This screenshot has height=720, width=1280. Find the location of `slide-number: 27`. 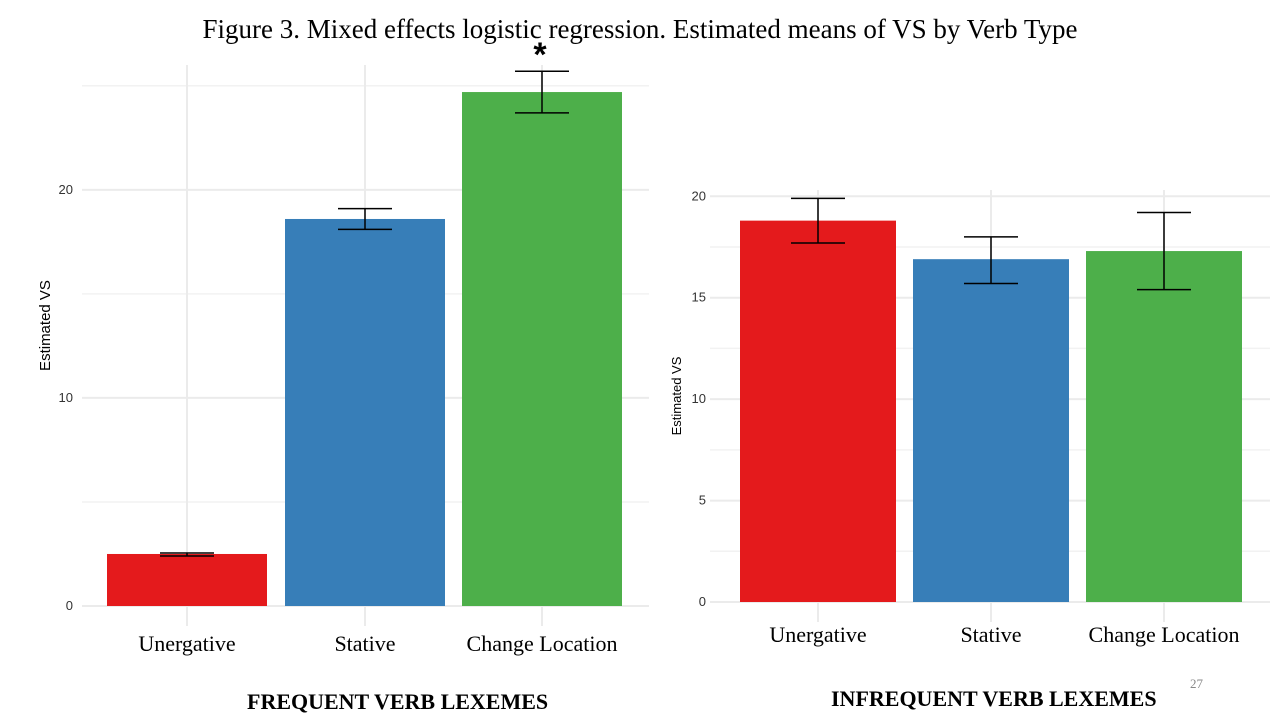

slide-number: 27 is located at coordinates (1196, 683).